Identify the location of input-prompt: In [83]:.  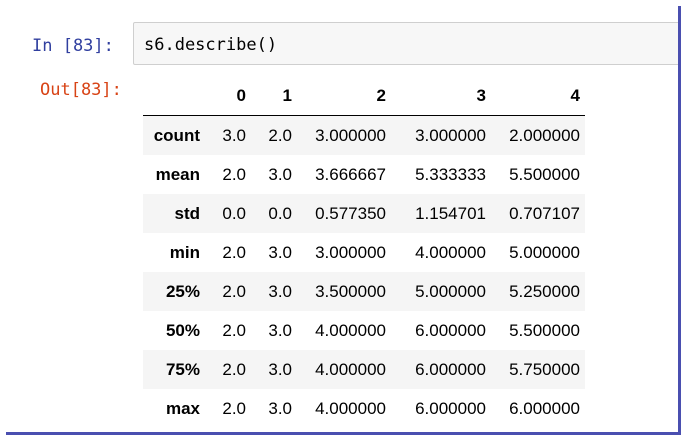
(73, 46).